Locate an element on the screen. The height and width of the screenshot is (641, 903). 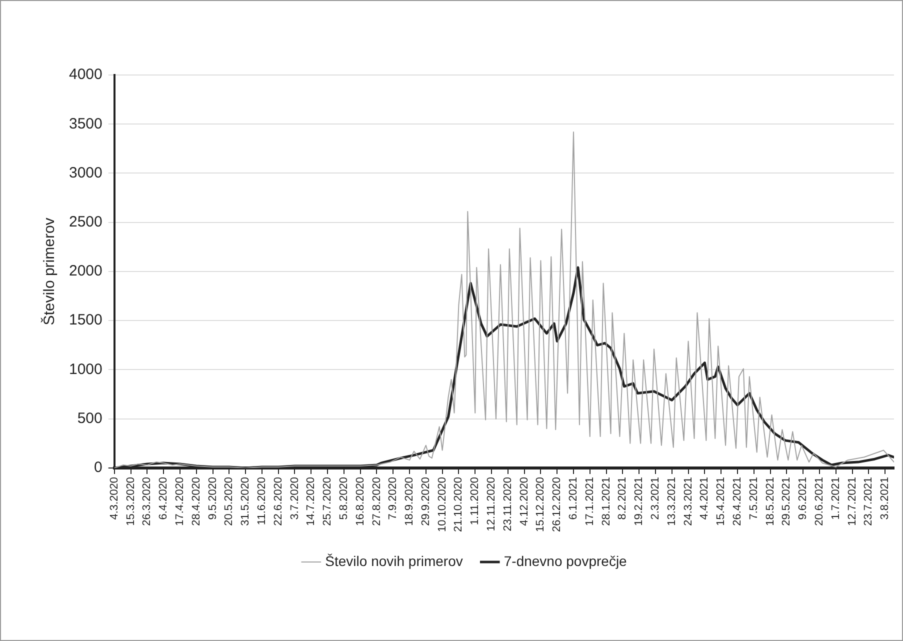
y-tick-label: 4000 is located at coordinates (85, 75).